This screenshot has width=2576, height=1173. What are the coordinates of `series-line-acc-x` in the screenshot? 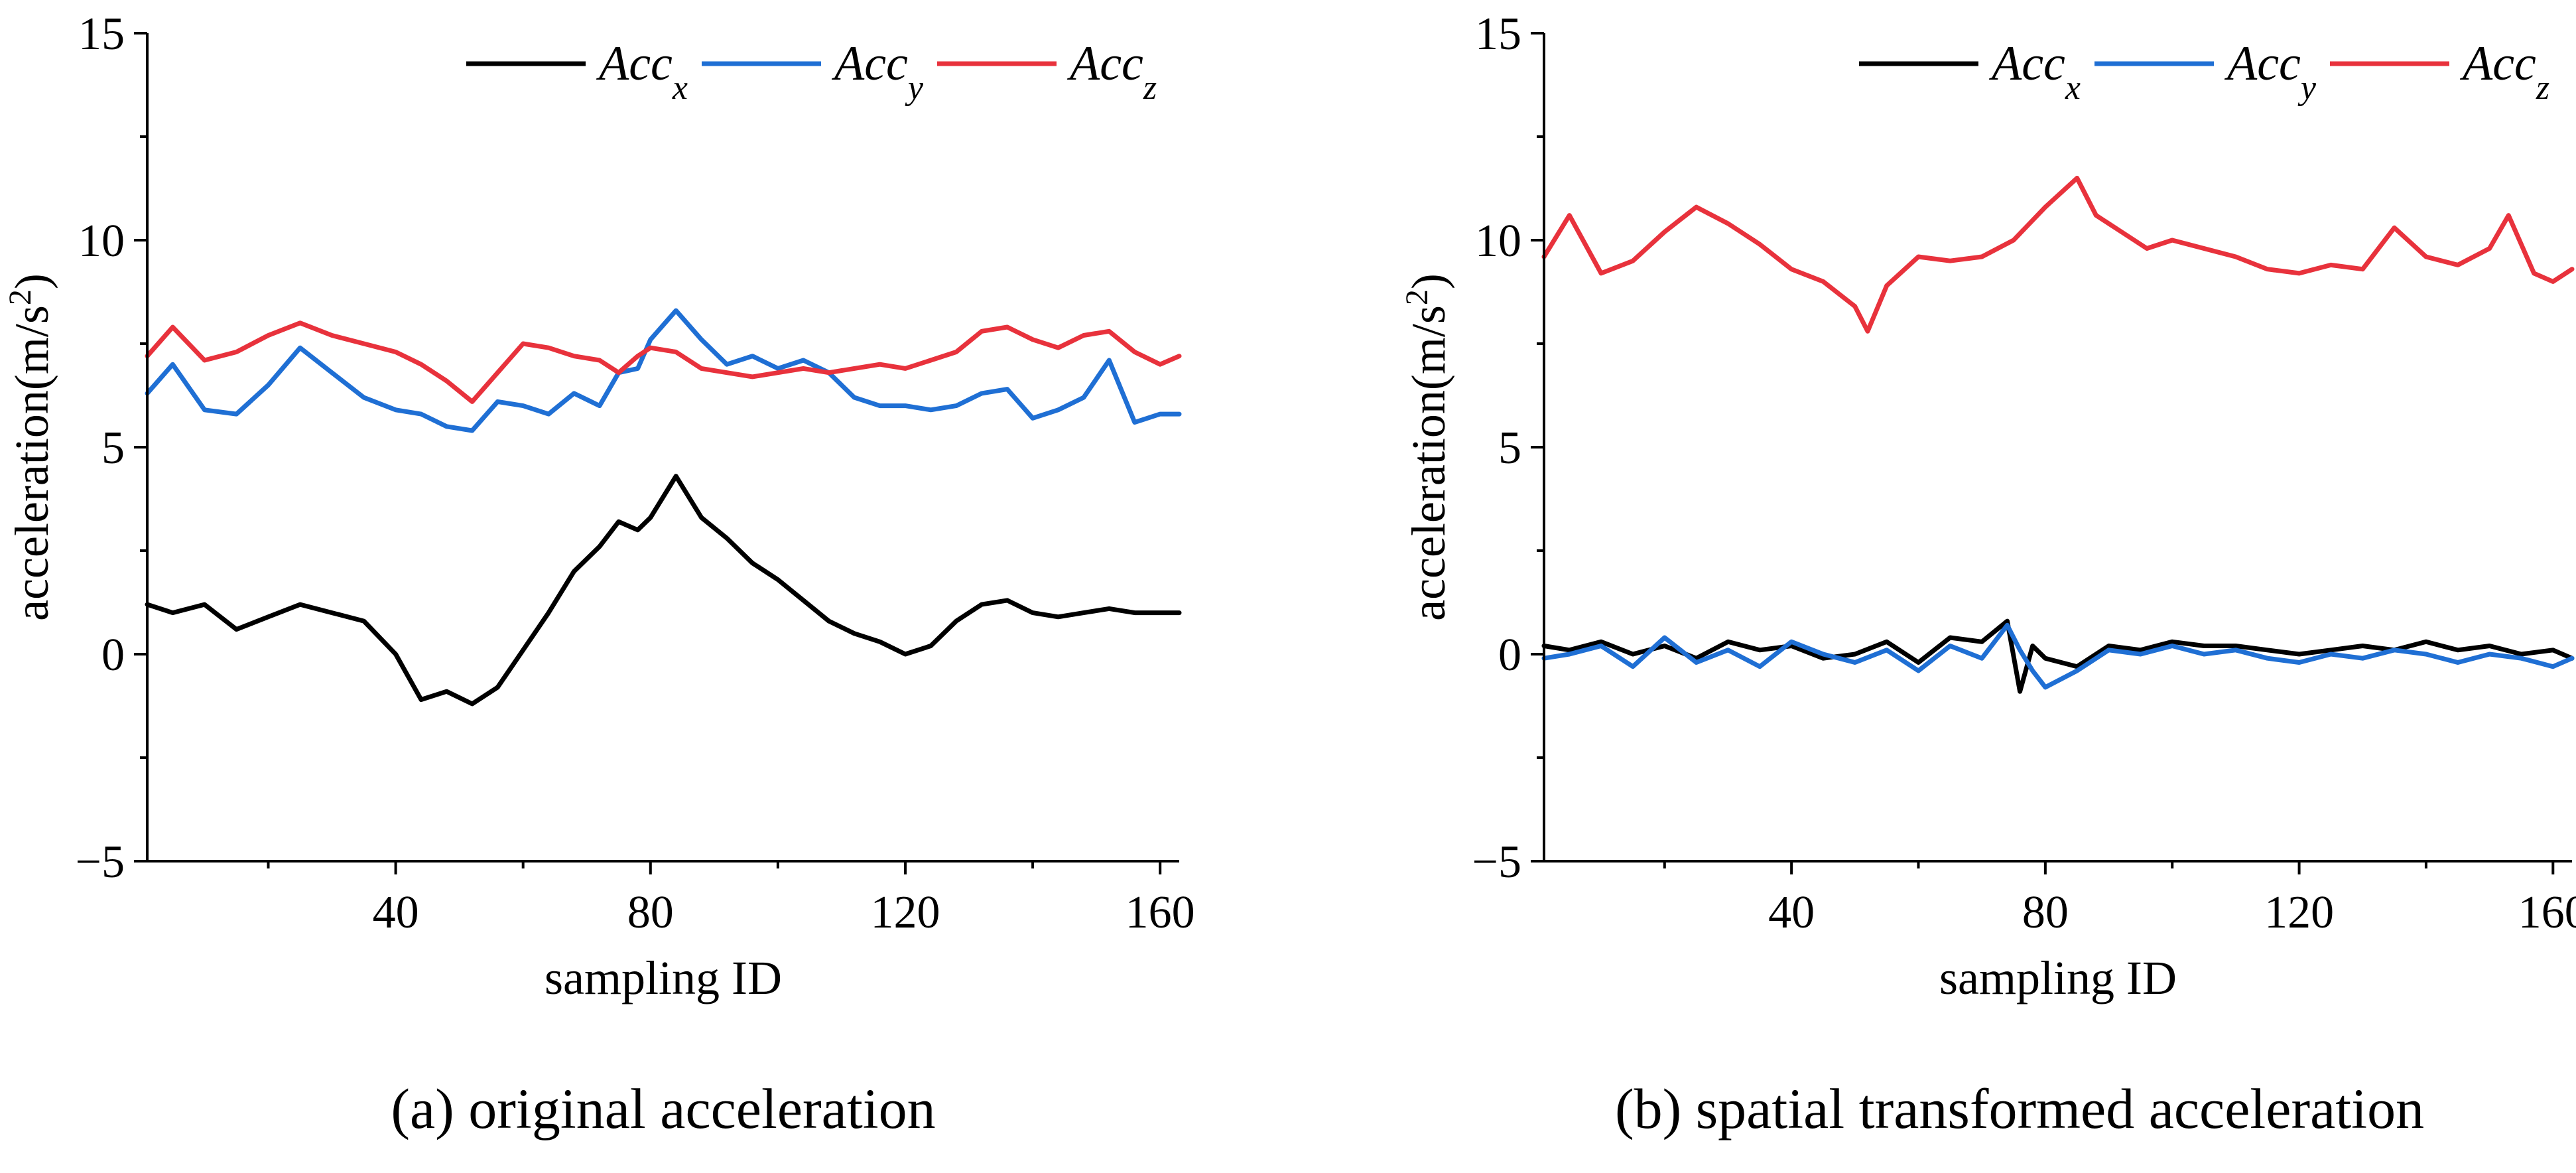 It's located at (664, 590).